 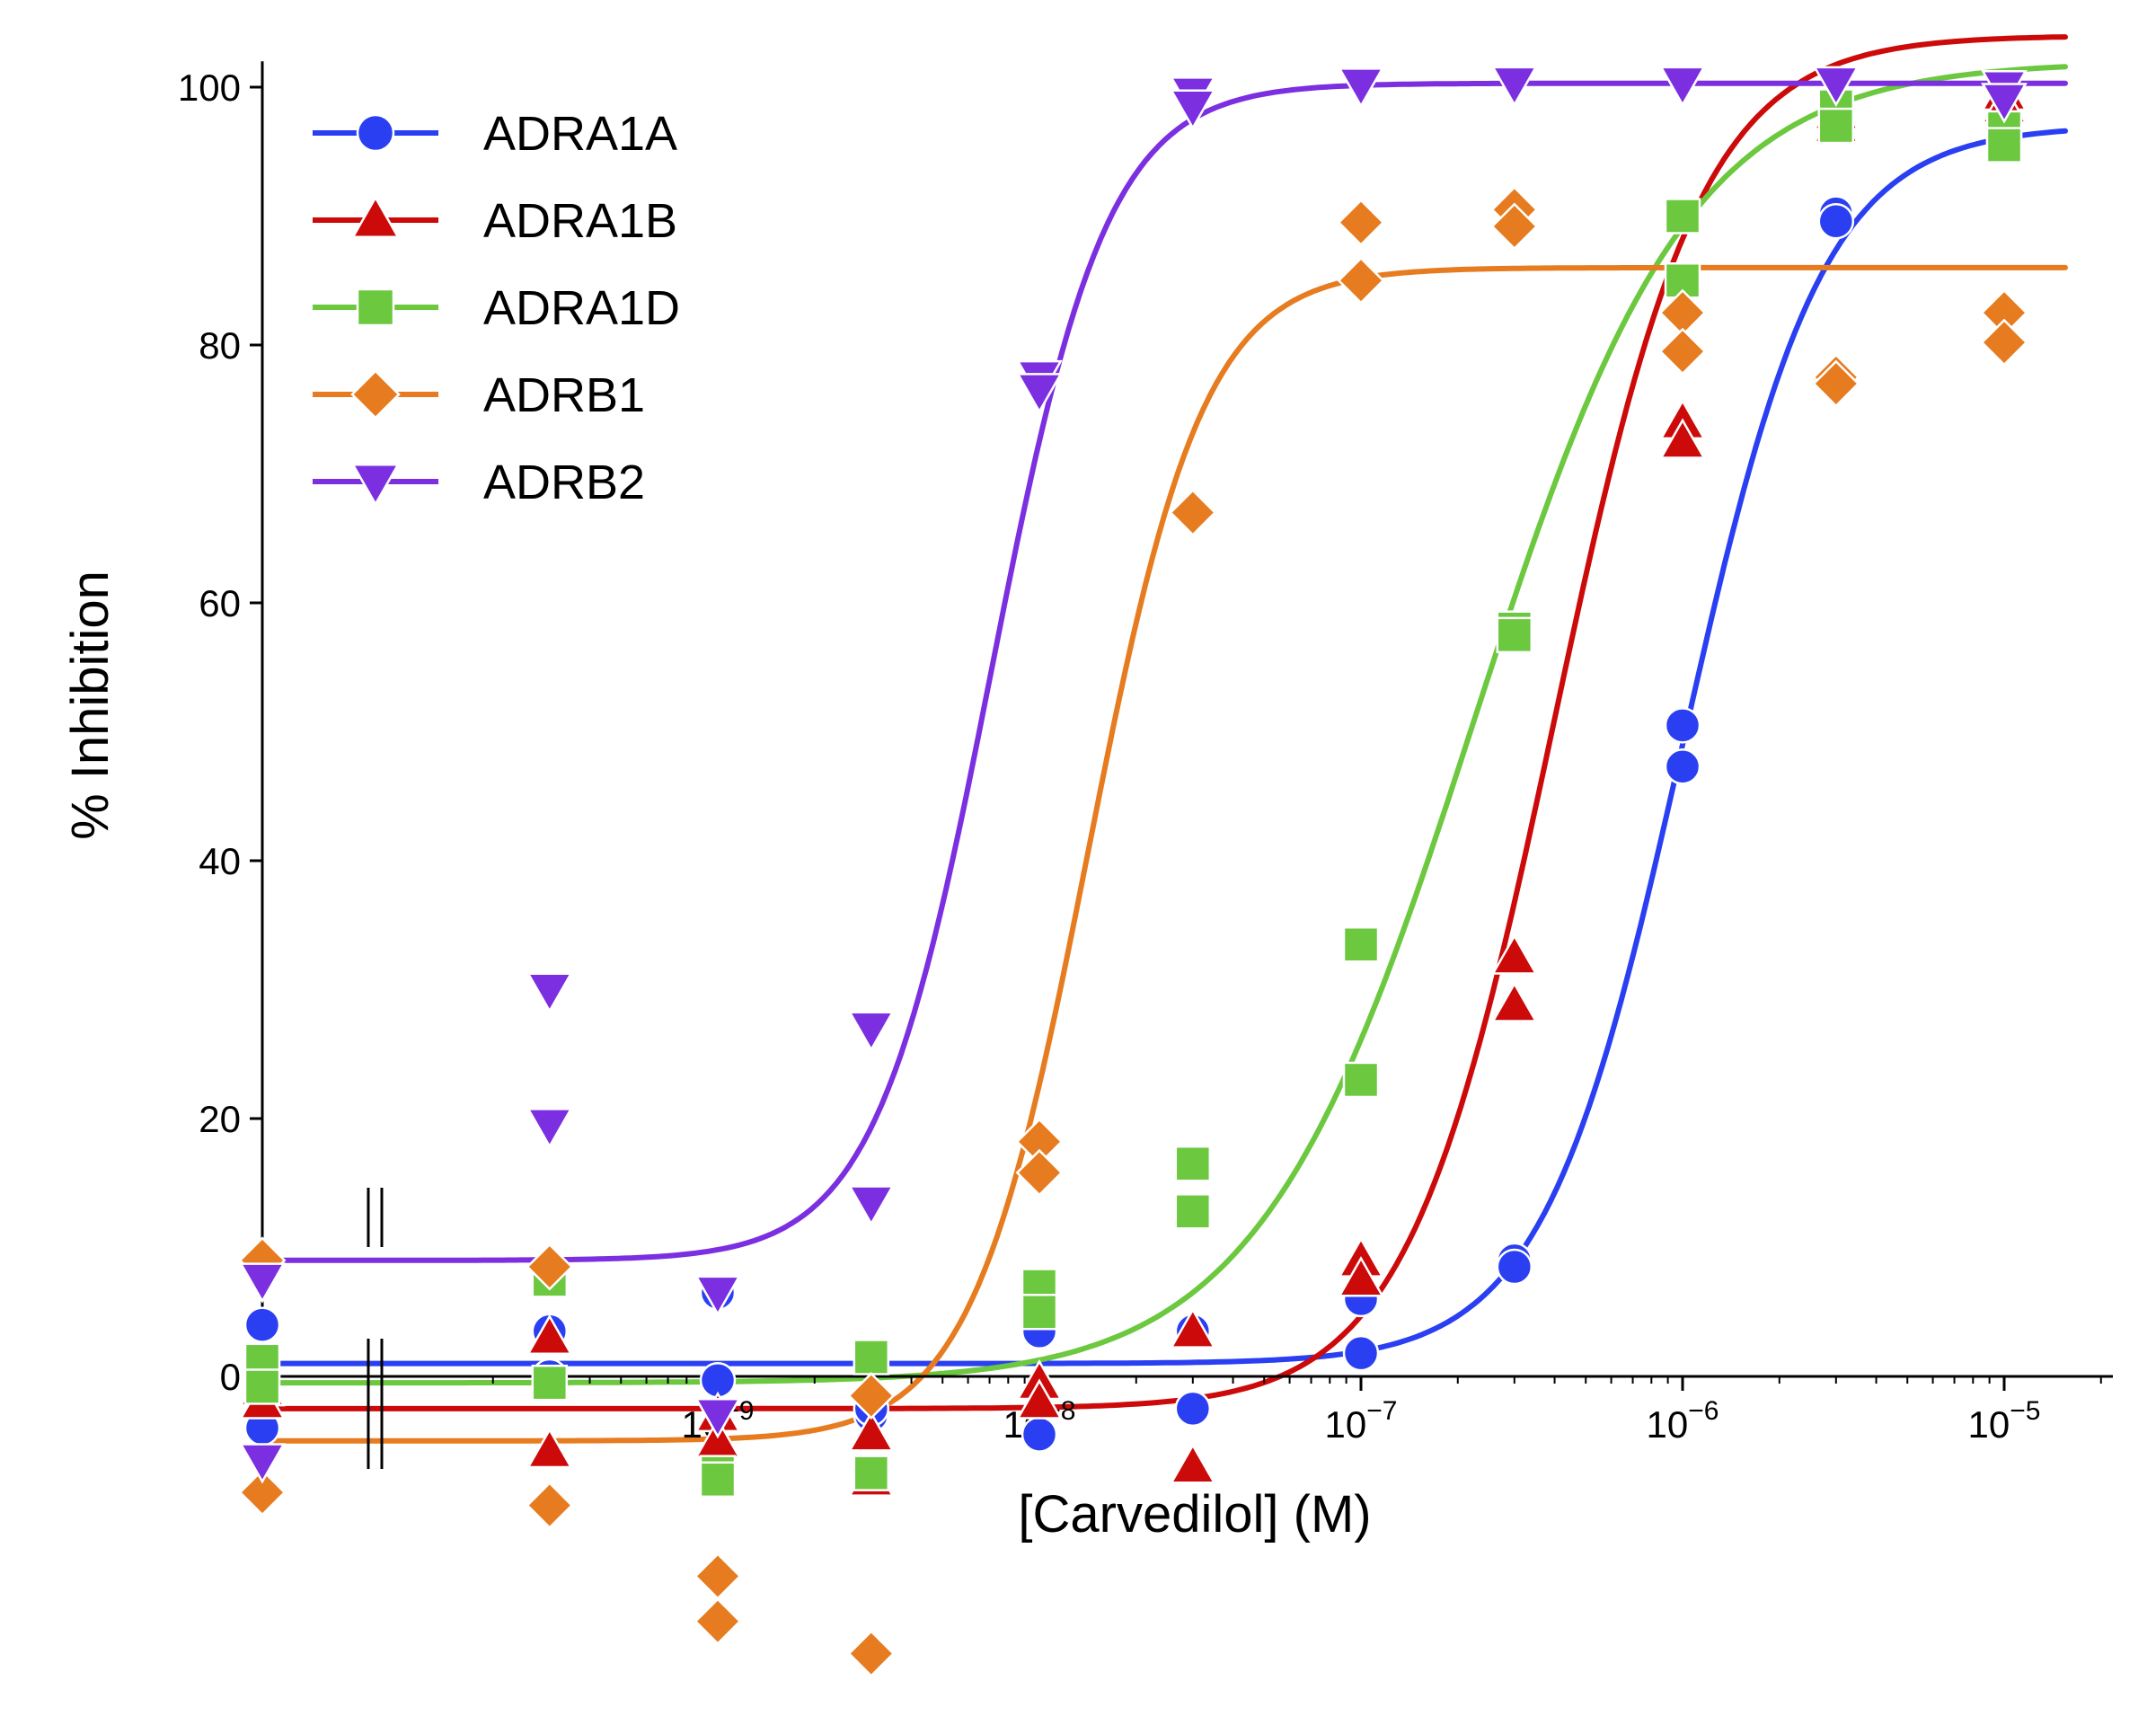 I want to click on x-tick-label: 10⁻⁵, so click(x=2005, y=1421).